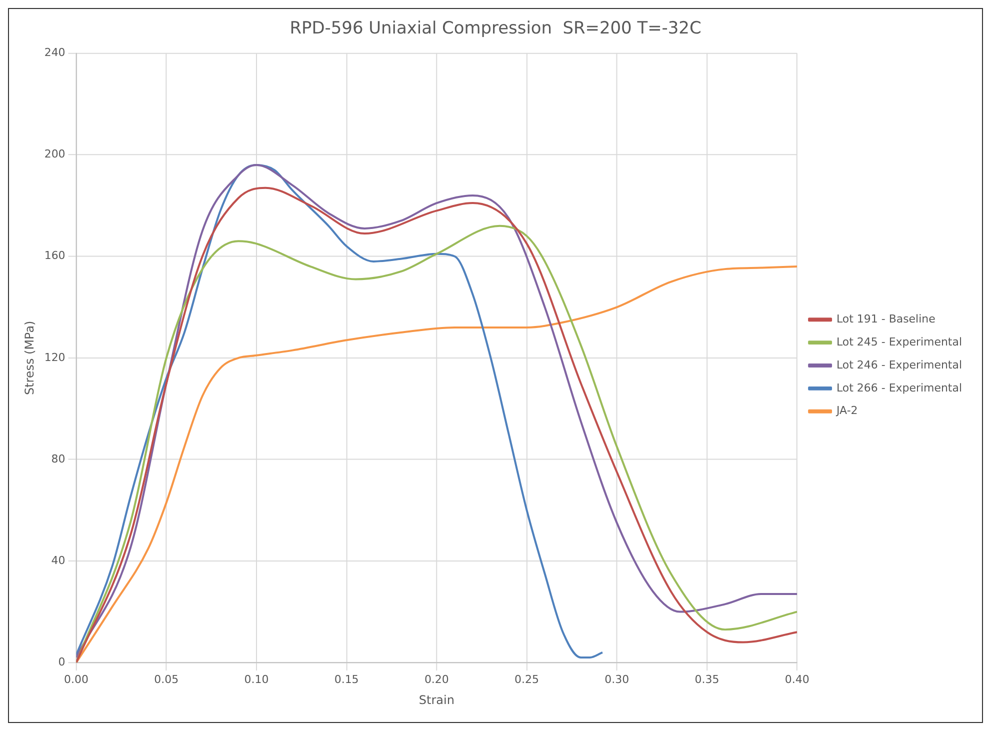 The image size is (997, 735). I want to click on legend-label: Lot 245 - Experimental, so click(899, 341).